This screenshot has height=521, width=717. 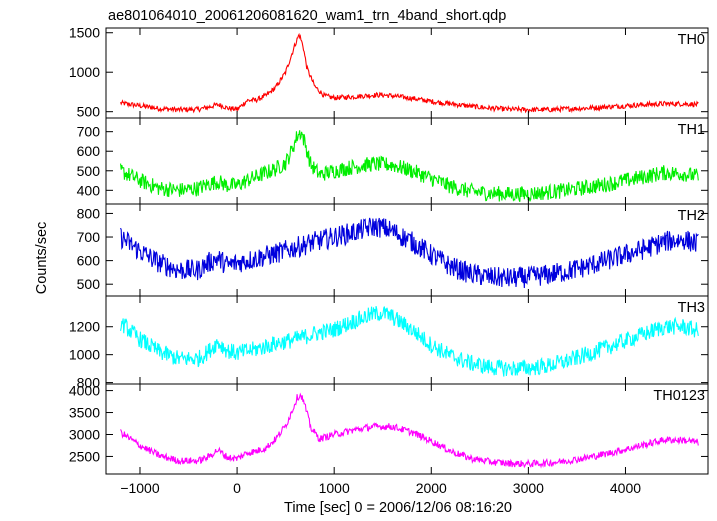 What do you see at coordinates (84, 456) in the screenshot?
I see `y-tick-label: 2500` at bounding box center [84, 456].